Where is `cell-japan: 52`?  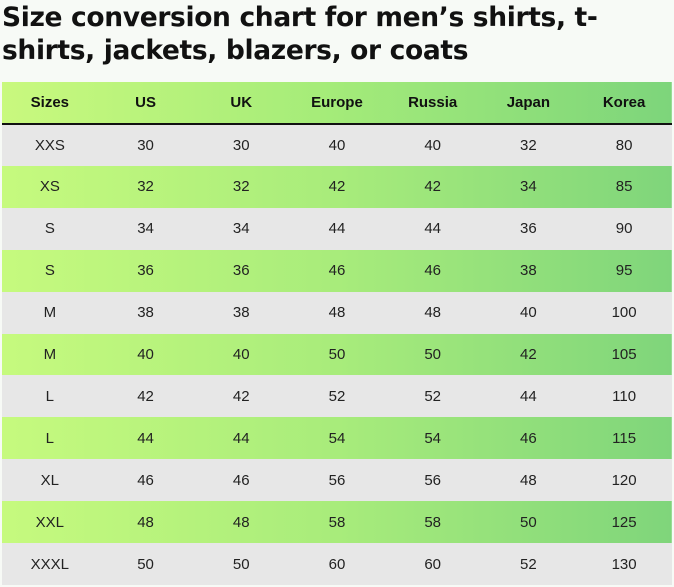 cell-japan: 52 is located at coordinates (528, 564).